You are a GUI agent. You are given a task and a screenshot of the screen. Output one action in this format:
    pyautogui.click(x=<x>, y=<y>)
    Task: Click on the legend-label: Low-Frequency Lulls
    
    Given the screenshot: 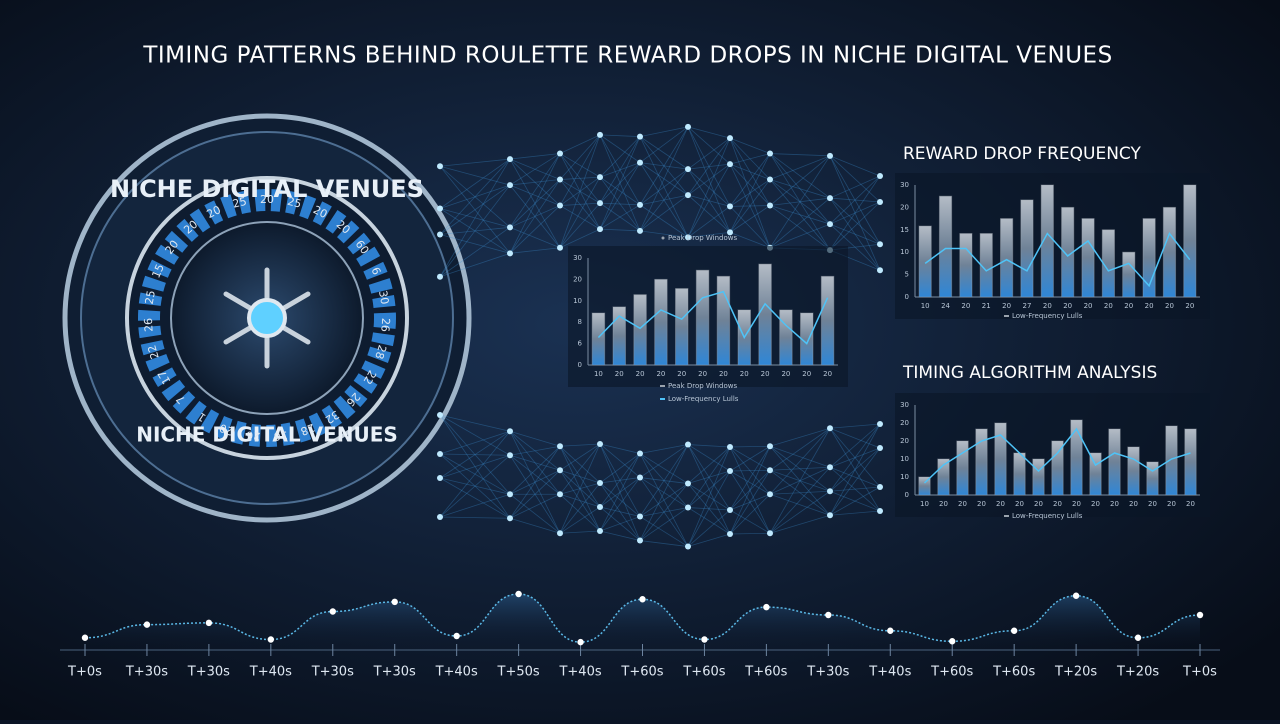 What is the action you would take?
    pyautogui.click(x=703, y=399)
    